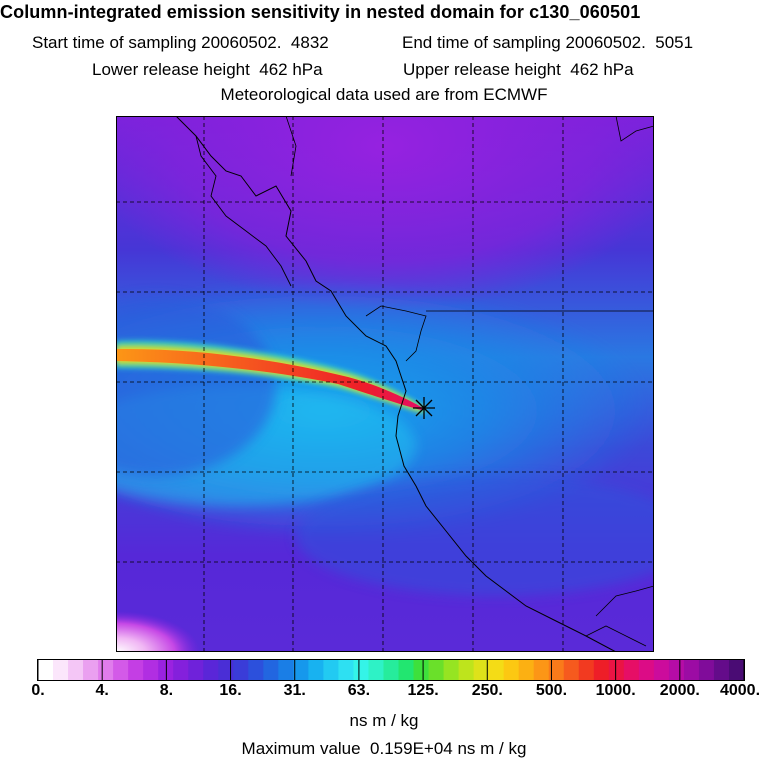 This screenshot has height=768, width=768. Describe the element at coordinates (548, 42) in the screenshot. I see `end-time-label: End time of sampling 20060502. 5051` at that location.